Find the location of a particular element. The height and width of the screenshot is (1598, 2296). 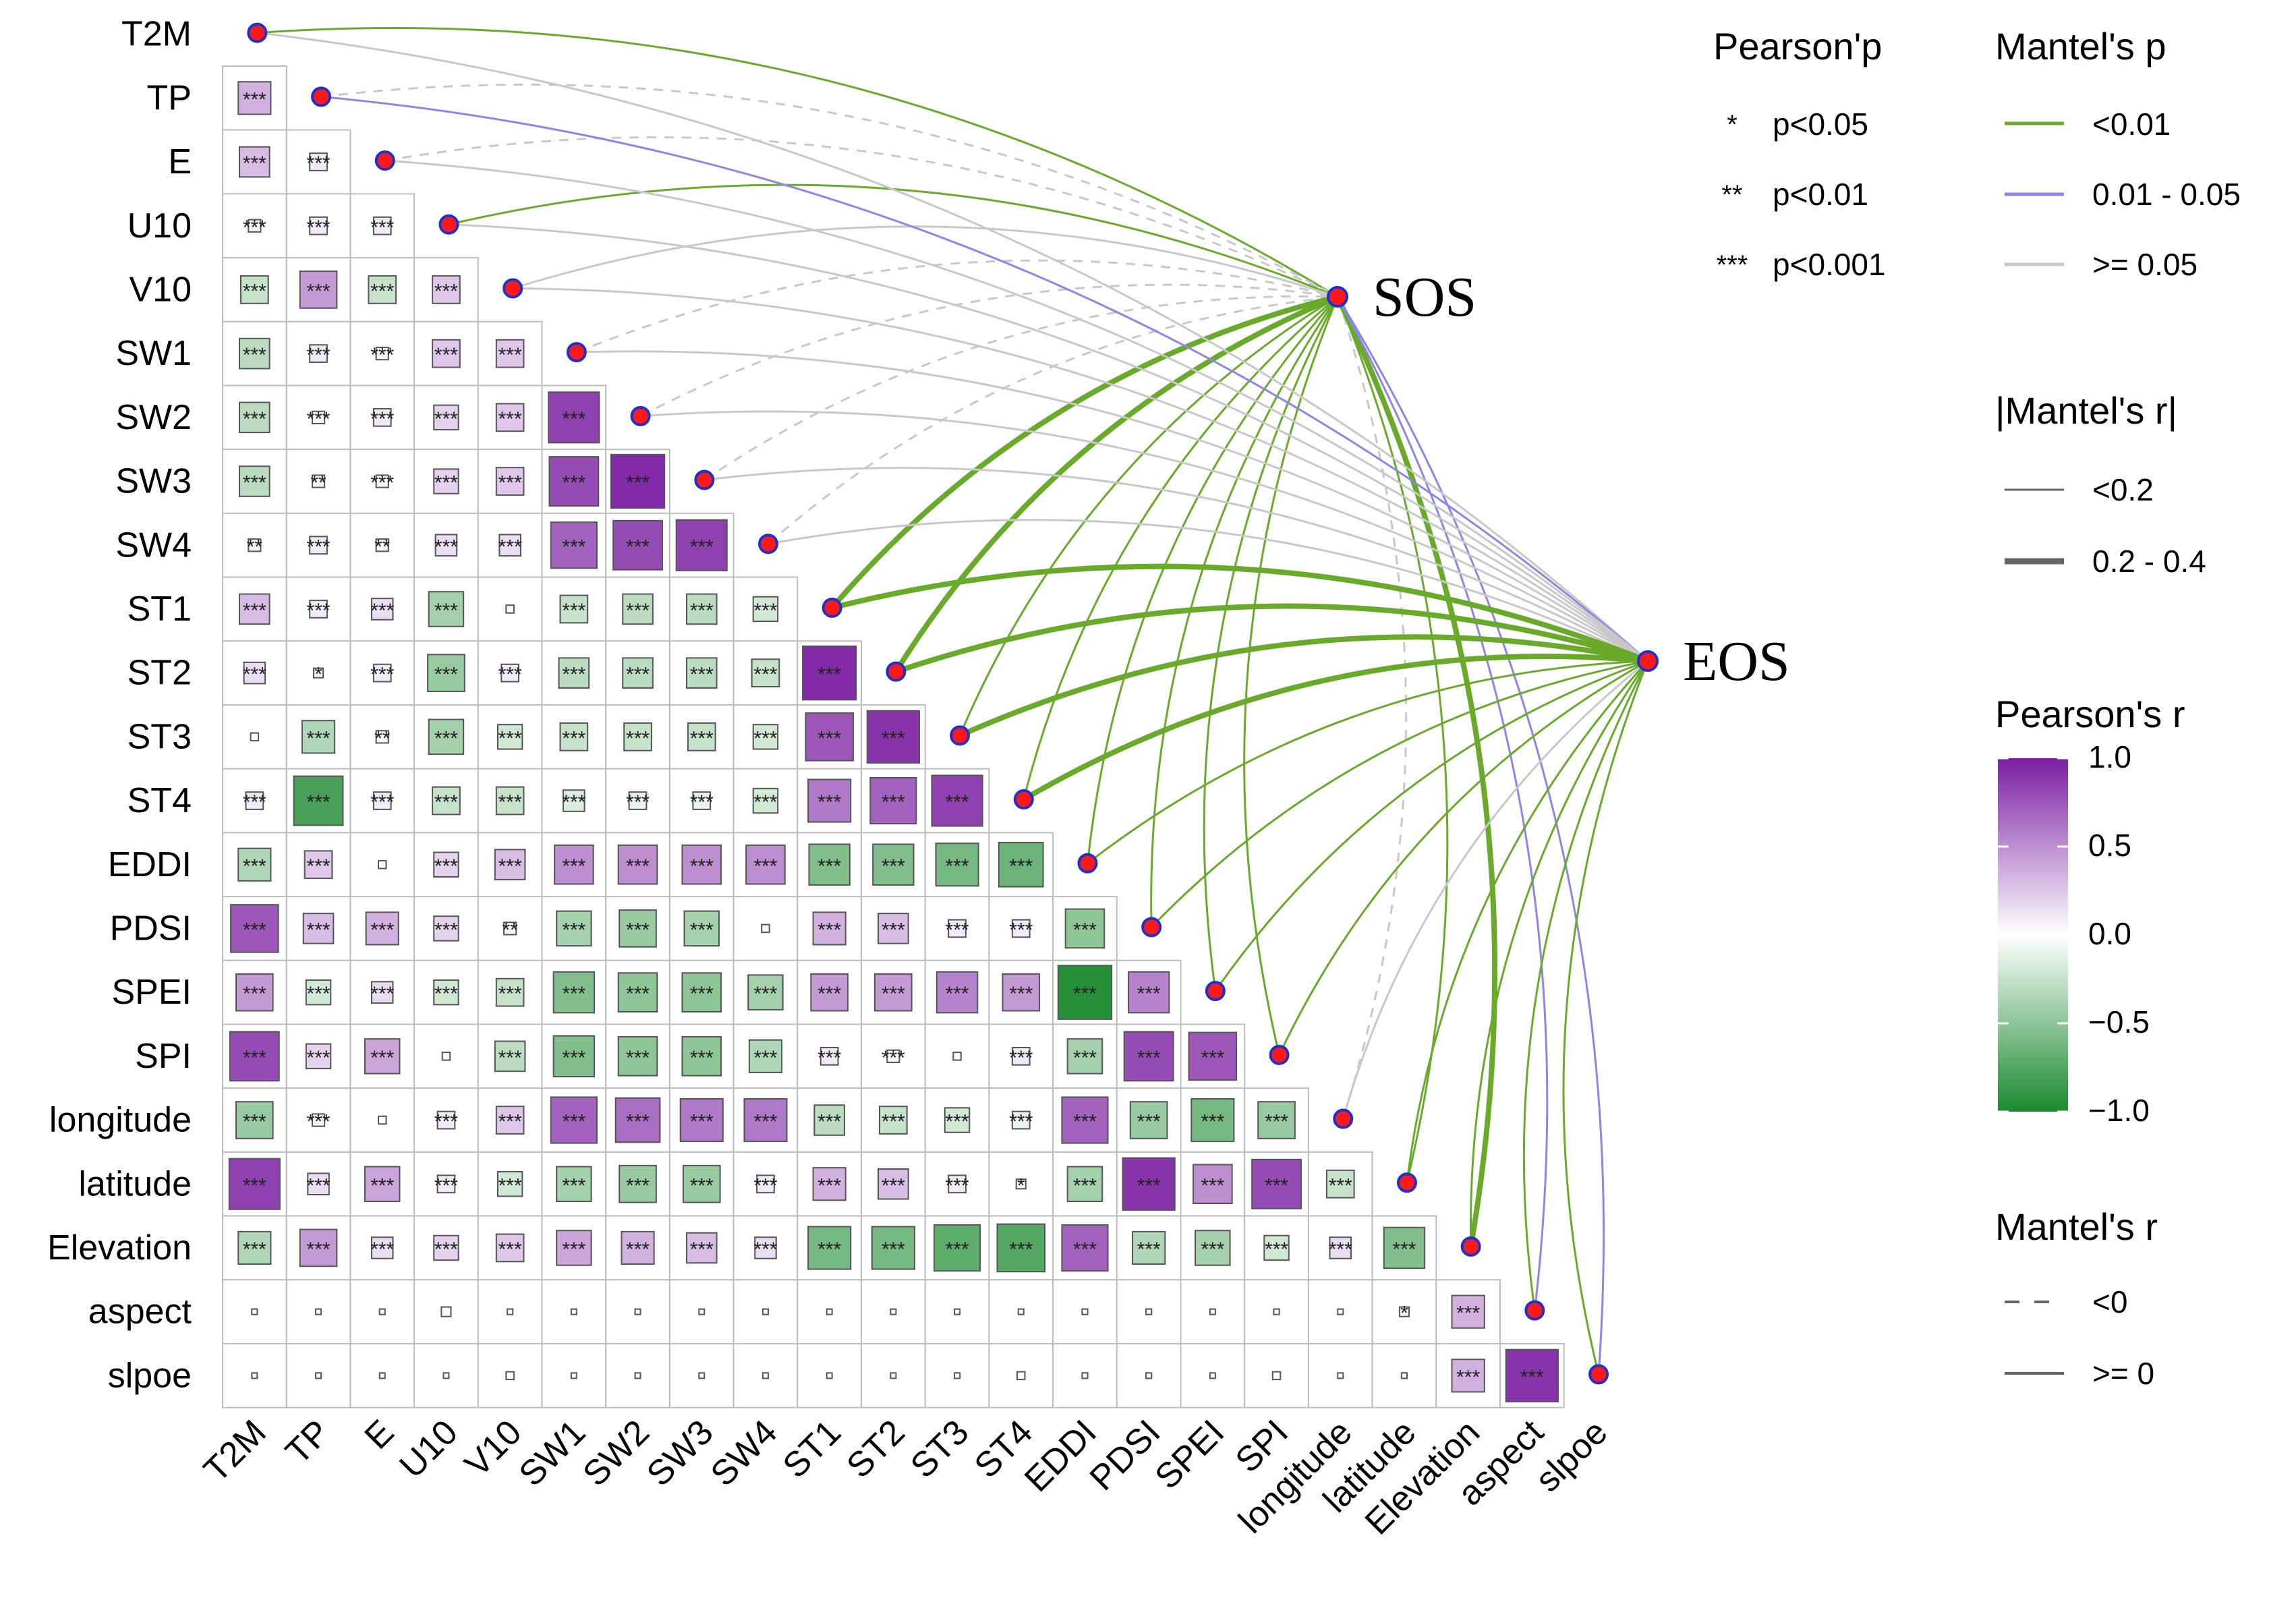

sig-label-ST4-V10: *** is located at coordinates (510, 802).